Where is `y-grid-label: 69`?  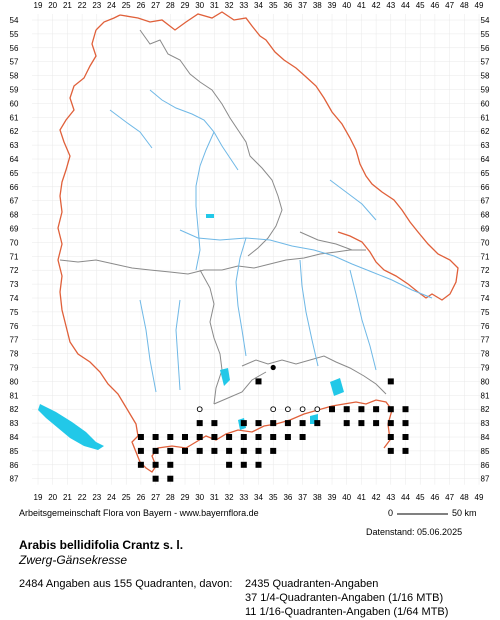
y-grid-label: 69 is located at coordinates (485, 229).